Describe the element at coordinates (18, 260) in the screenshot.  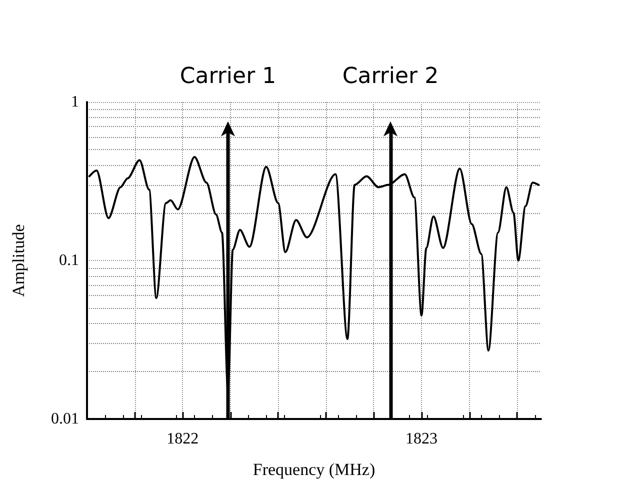
I see `y-axis-title: Amplitude` at that location.